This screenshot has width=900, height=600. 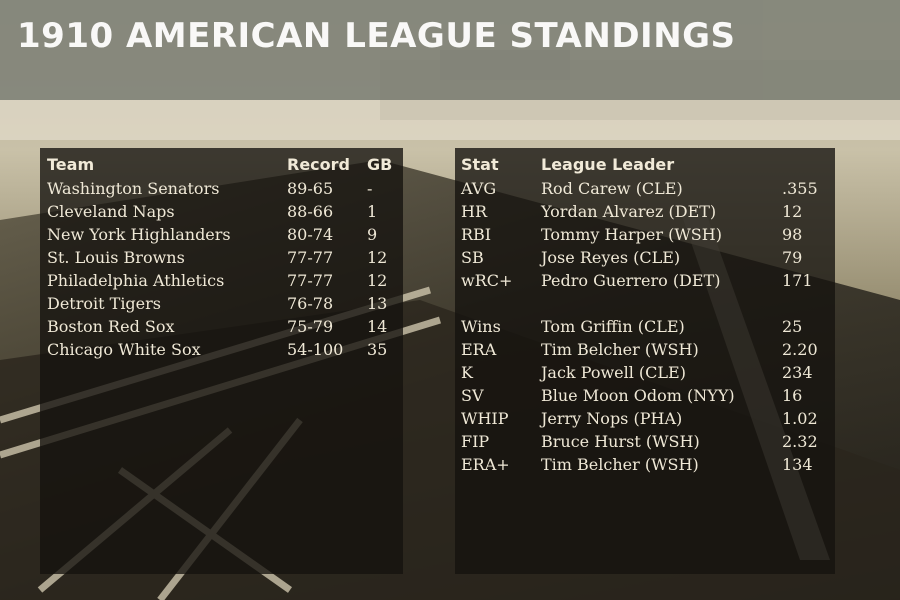 What do you see at coordinates (377, 349) in the screenshot?
I see `games-behind: 35` at bounding box center [377, 349].